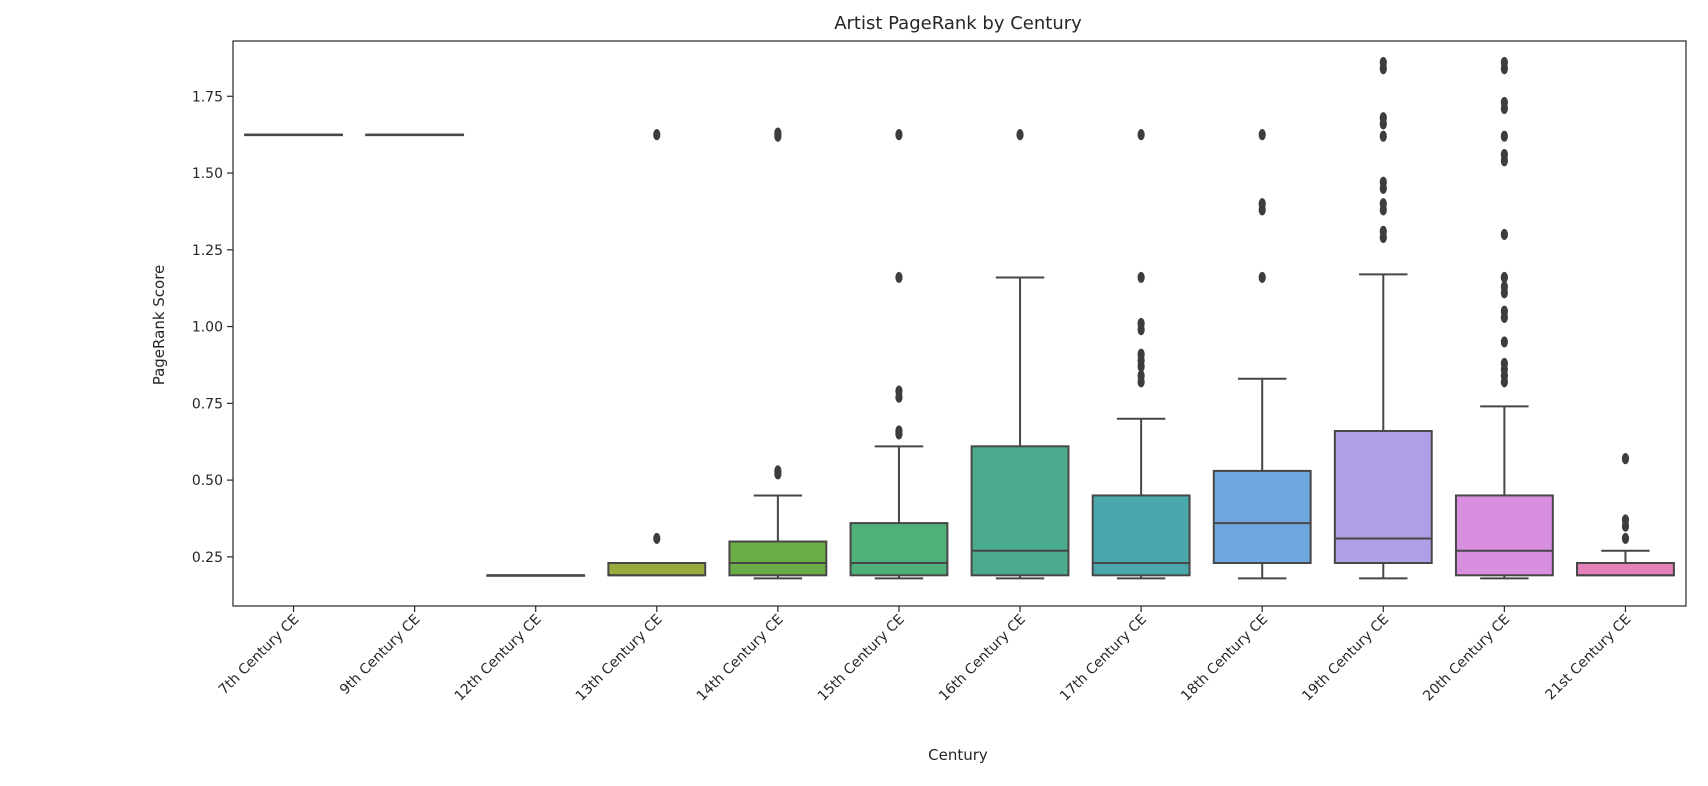  What do you see at coordinates (207, 251) in the screenshot?
I see `y-tick-label: 1.25` at bounding box center [207, 251].